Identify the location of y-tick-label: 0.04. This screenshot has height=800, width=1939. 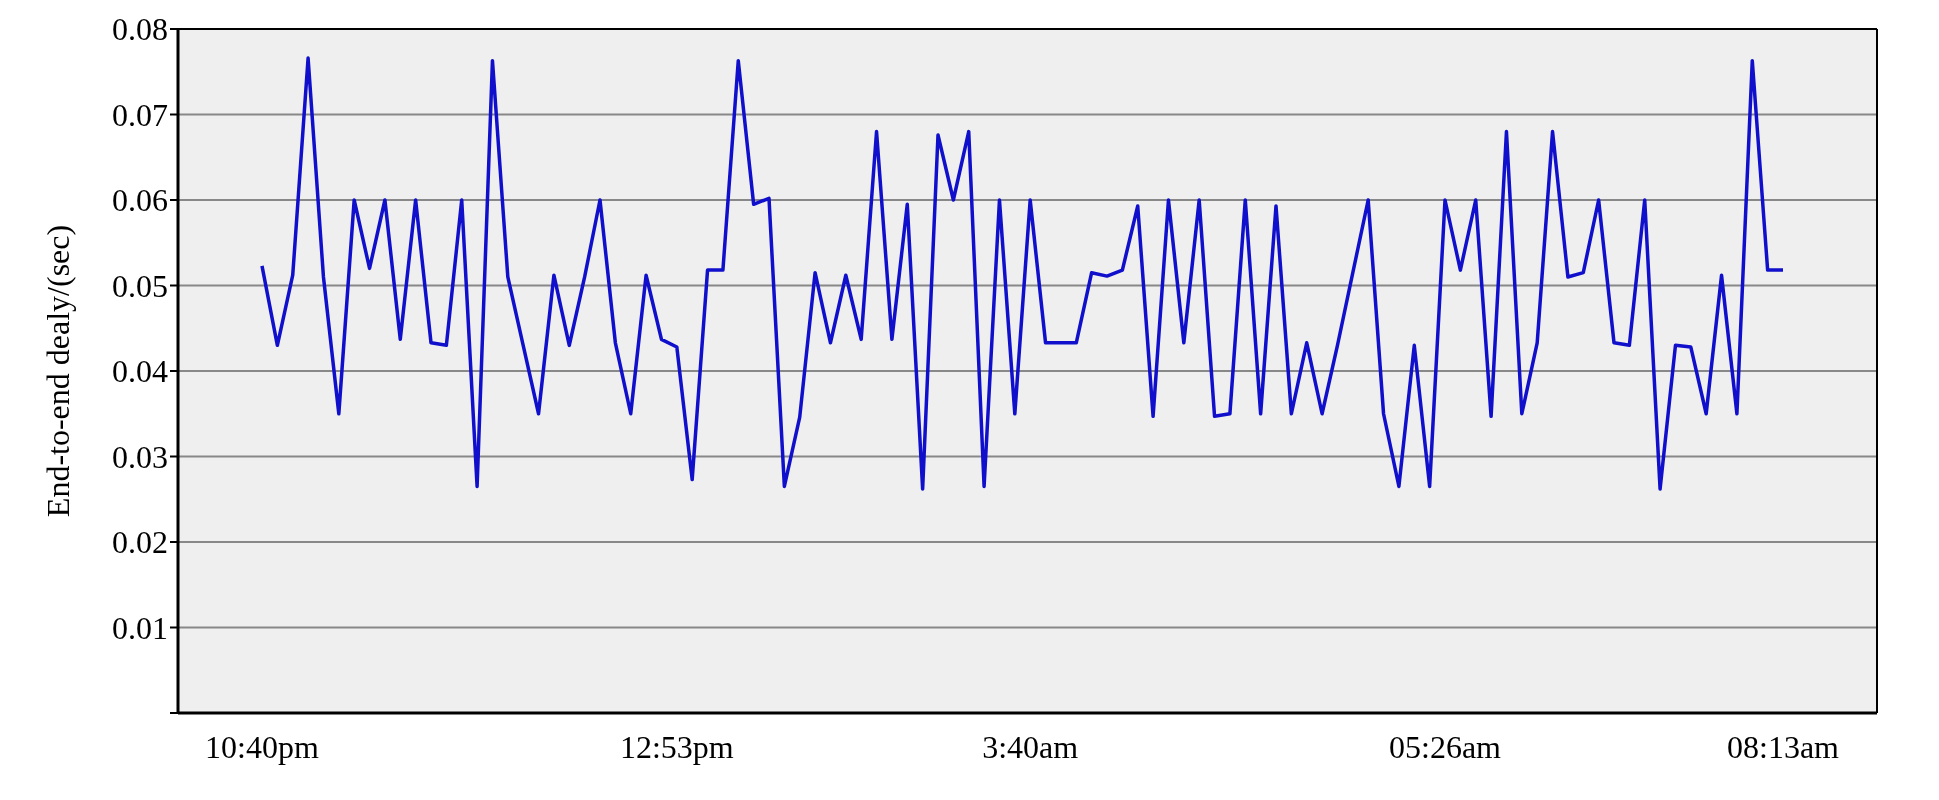
(140, 371).